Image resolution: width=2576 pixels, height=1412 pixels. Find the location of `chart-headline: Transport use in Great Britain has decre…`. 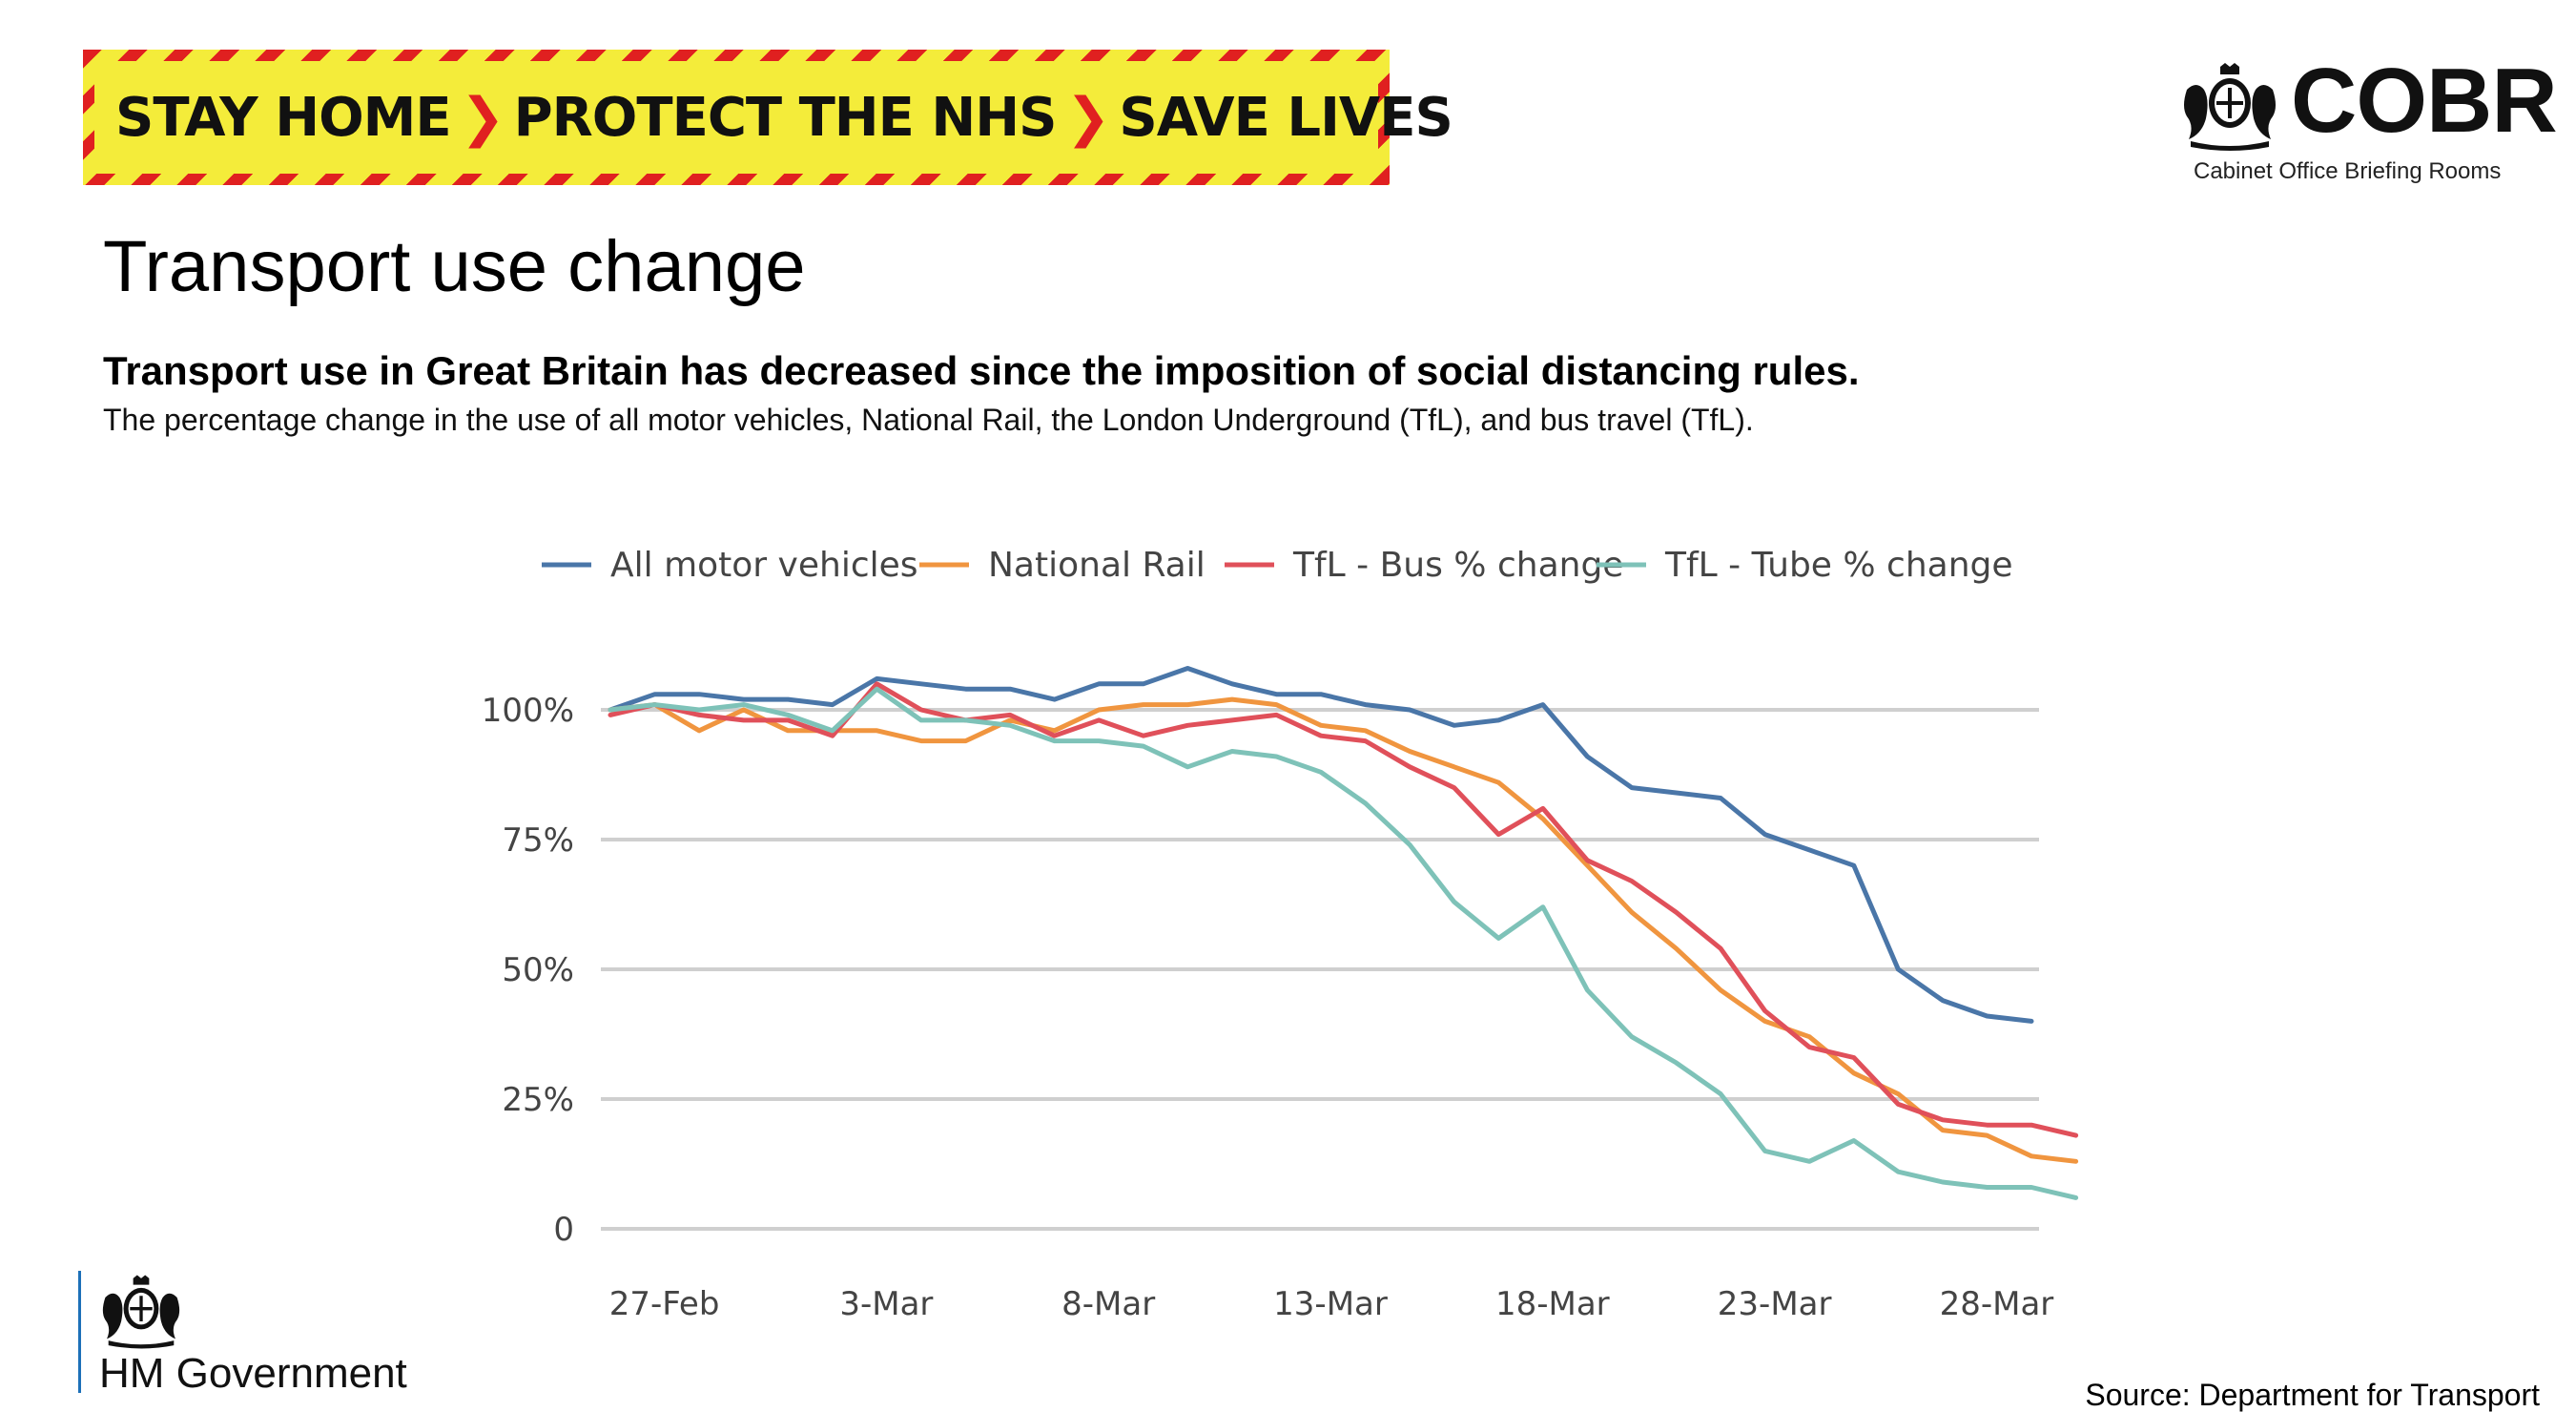

chart-headline: Transport use in Great Britain has decre… is located at coordinates (981, 370).